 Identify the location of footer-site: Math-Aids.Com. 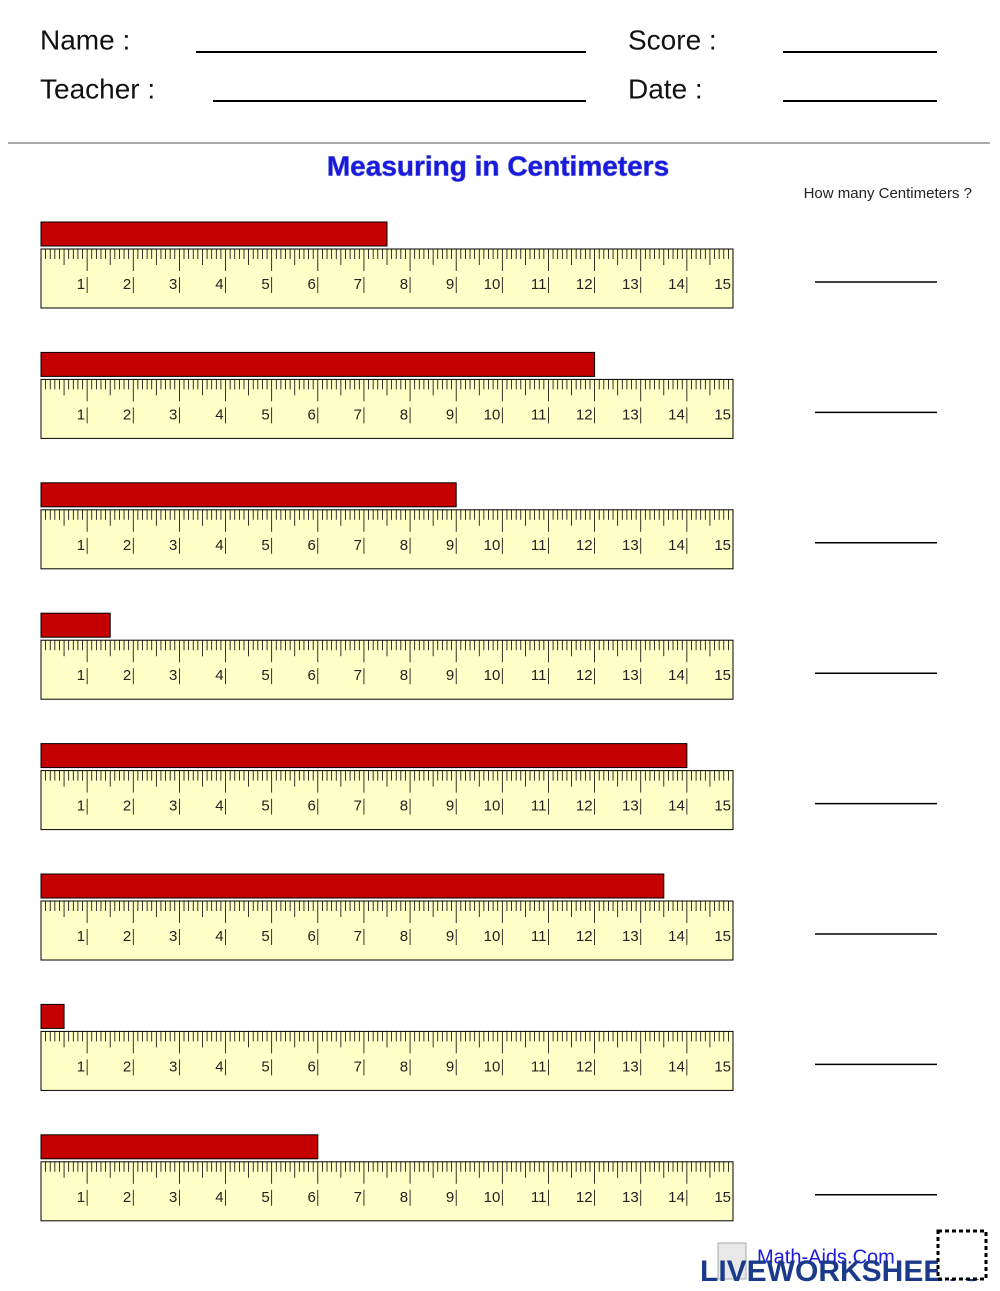
(826, 1257).